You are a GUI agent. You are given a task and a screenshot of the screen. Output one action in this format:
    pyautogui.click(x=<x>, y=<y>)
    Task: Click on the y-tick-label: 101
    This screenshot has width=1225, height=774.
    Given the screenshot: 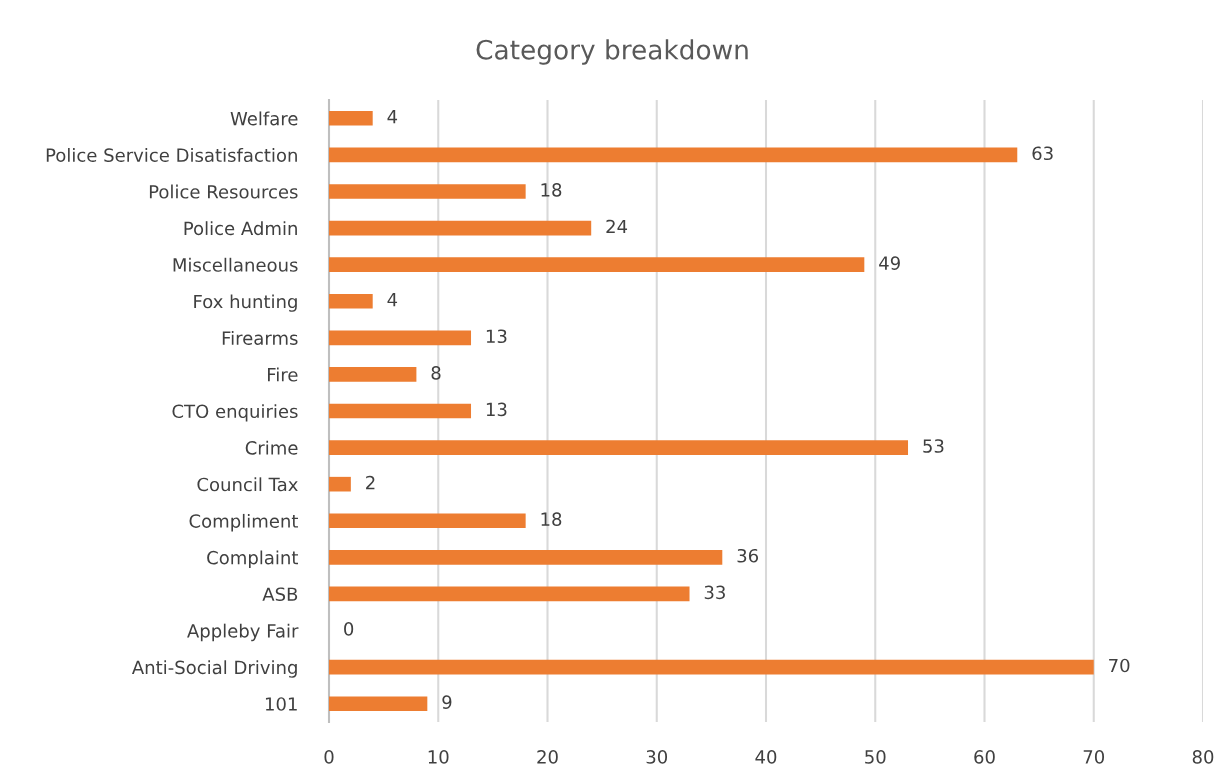 What is the action you would take?
    pyautogui.click(x=281, y=704)
    